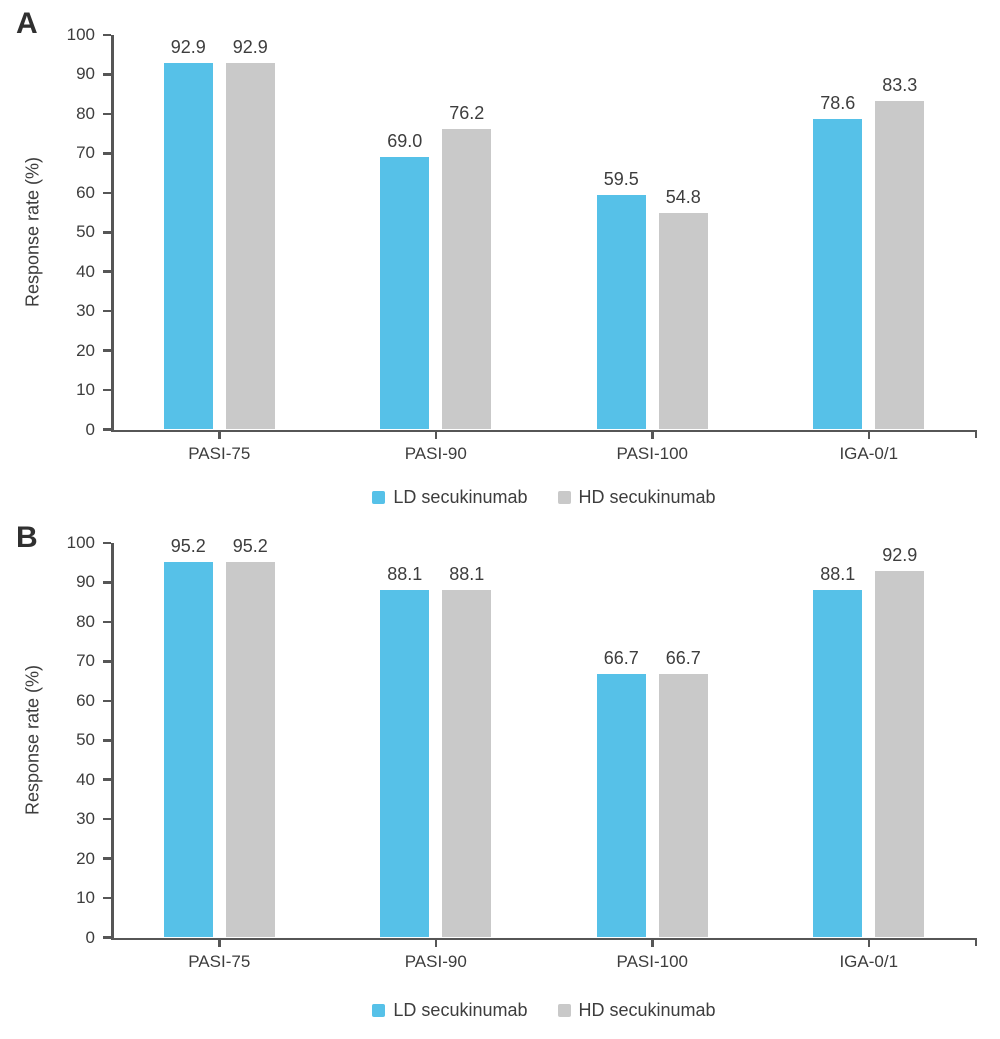 This screenshot has height=1039, width=1000. What do you see at coordinates (621, 178) in the screenshot?
I see `bar-value-label: 59.5` at bounding box center [621, 178].